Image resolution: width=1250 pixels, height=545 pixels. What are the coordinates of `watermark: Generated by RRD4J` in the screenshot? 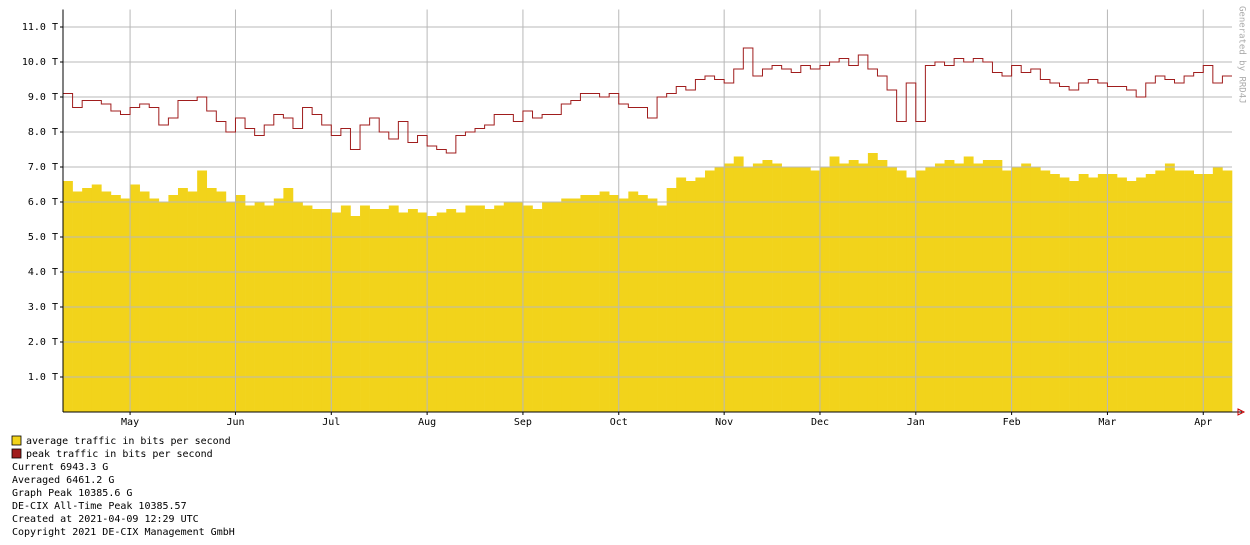 It's located at (1242, 55).